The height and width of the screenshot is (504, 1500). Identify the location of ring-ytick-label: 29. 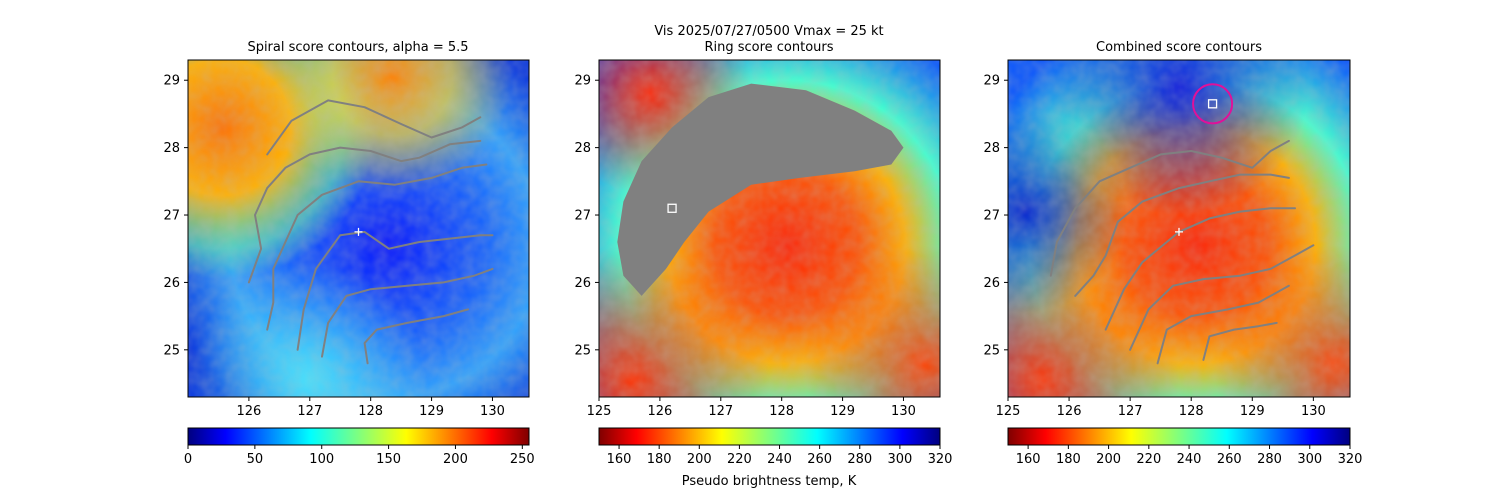
(582, 81).